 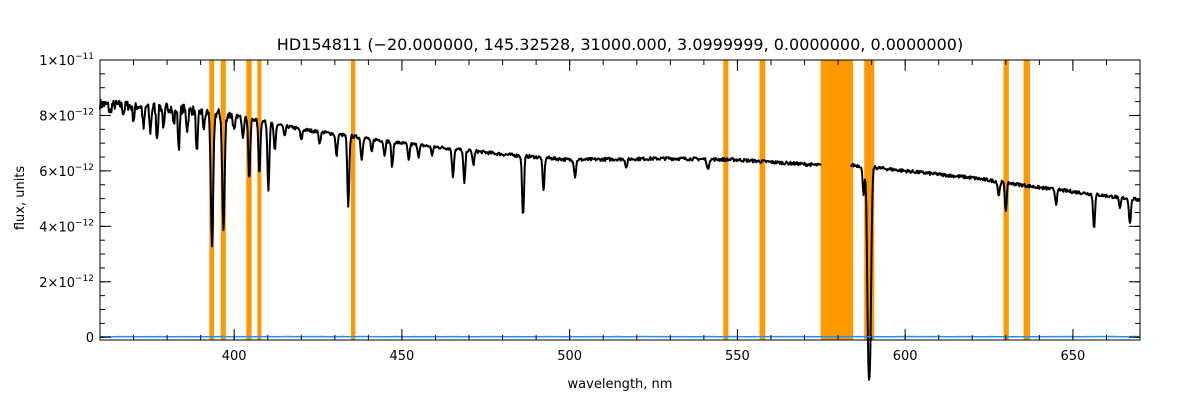 What do you see at coordinates (57, 283) in the screenshot?
I see `y-tick-base: 2×10` at bounding box center [57, 283].